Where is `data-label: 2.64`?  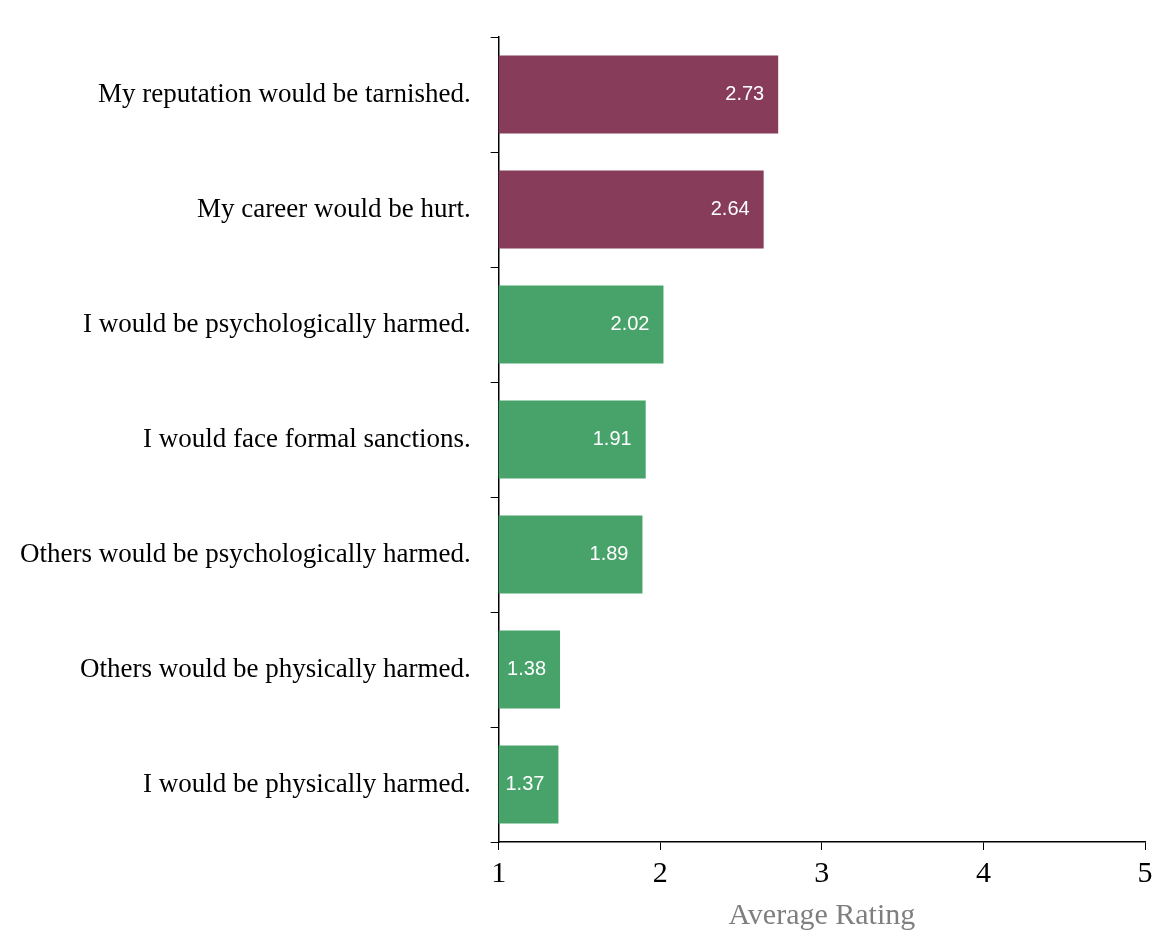 data-label: 2.64 is located at coordinates (730, 208).